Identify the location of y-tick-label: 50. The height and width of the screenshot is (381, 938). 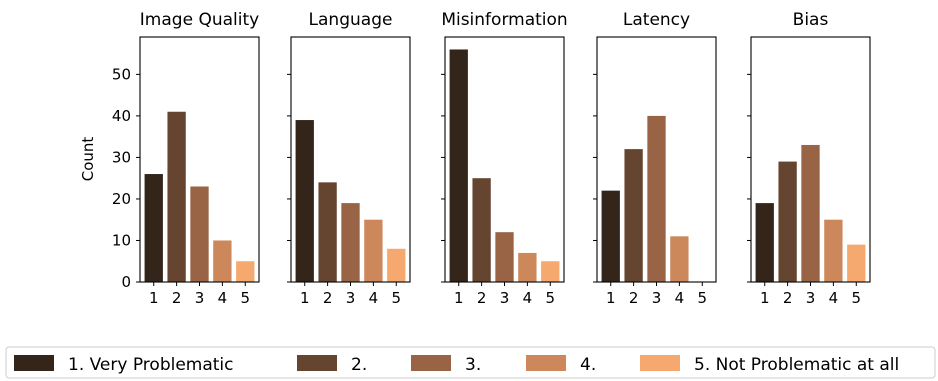
(121, 74).